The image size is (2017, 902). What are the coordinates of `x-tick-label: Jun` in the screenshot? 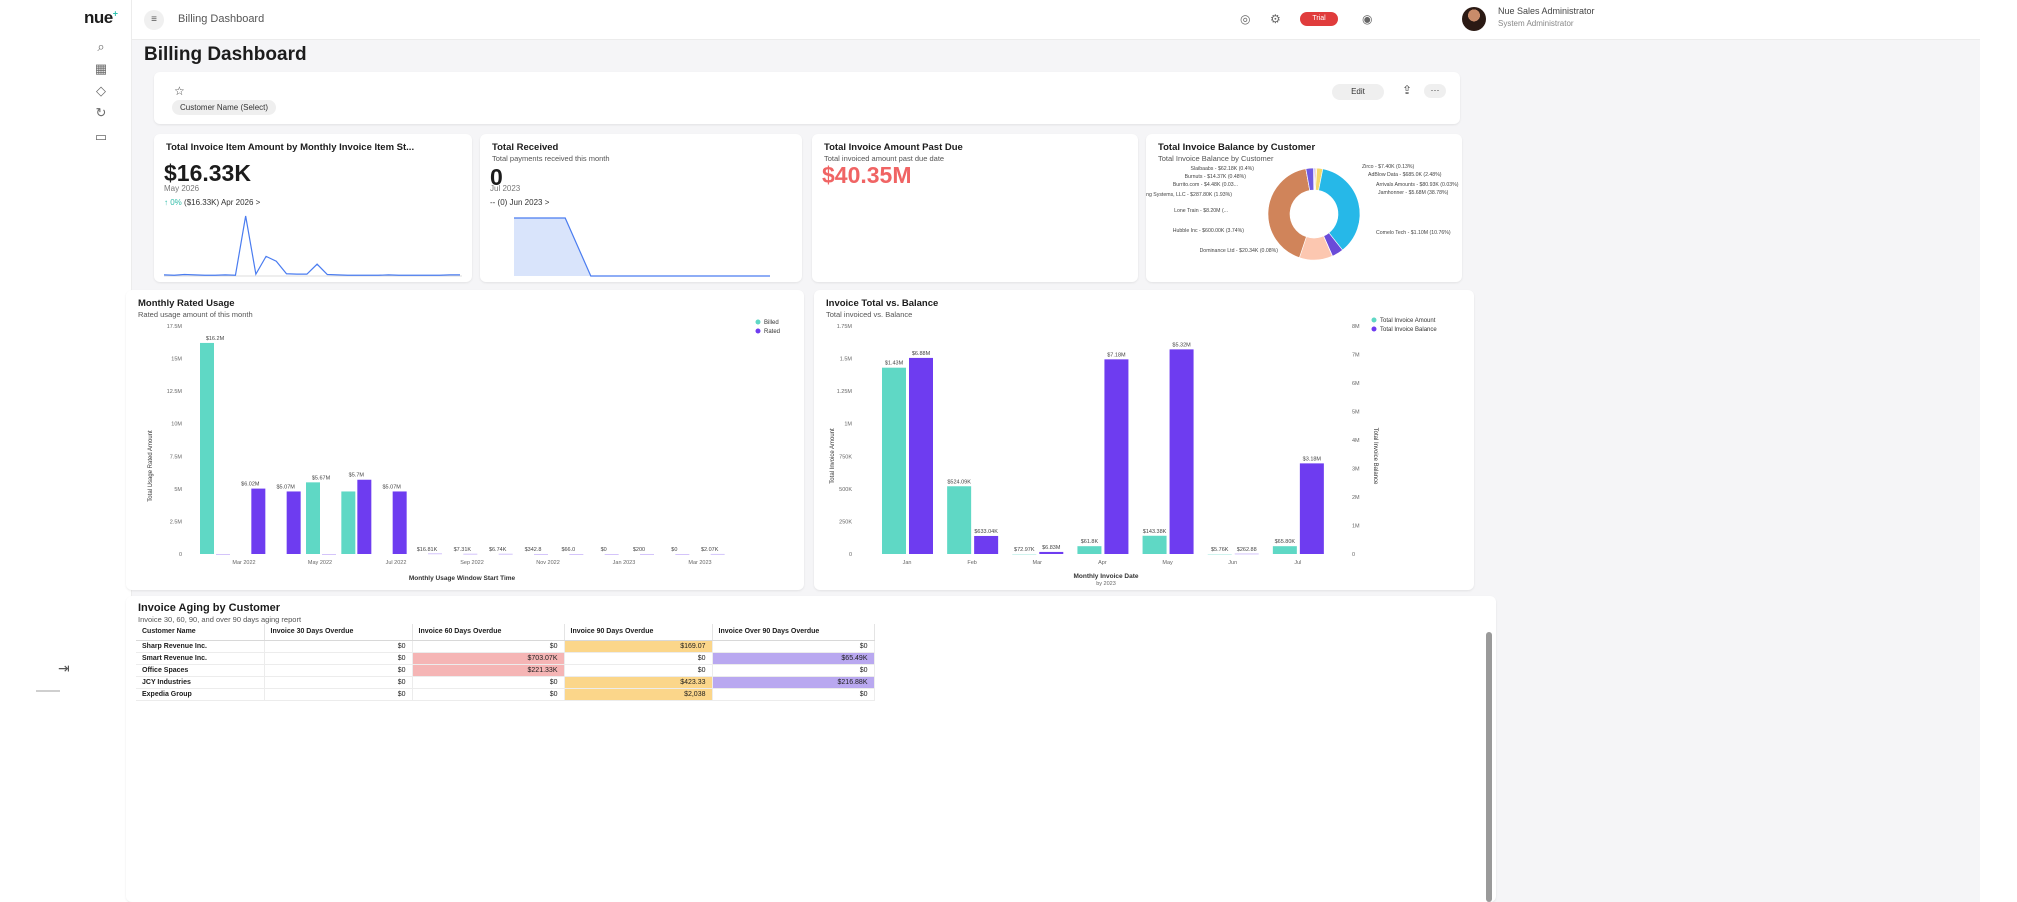 It's located at (1232, 563).